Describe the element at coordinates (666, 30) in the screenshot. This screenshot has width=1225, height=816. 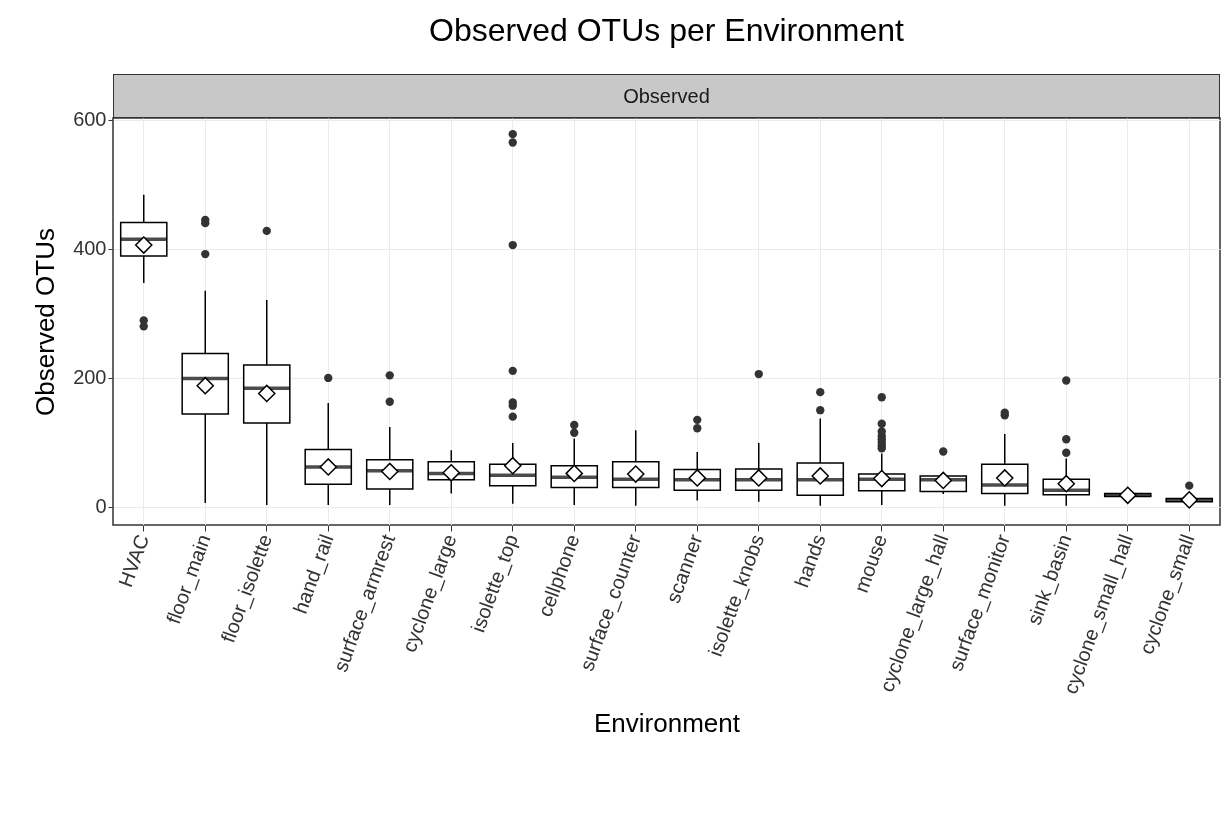
I see `chart-title: Observed OTUs per Environment` at that location.